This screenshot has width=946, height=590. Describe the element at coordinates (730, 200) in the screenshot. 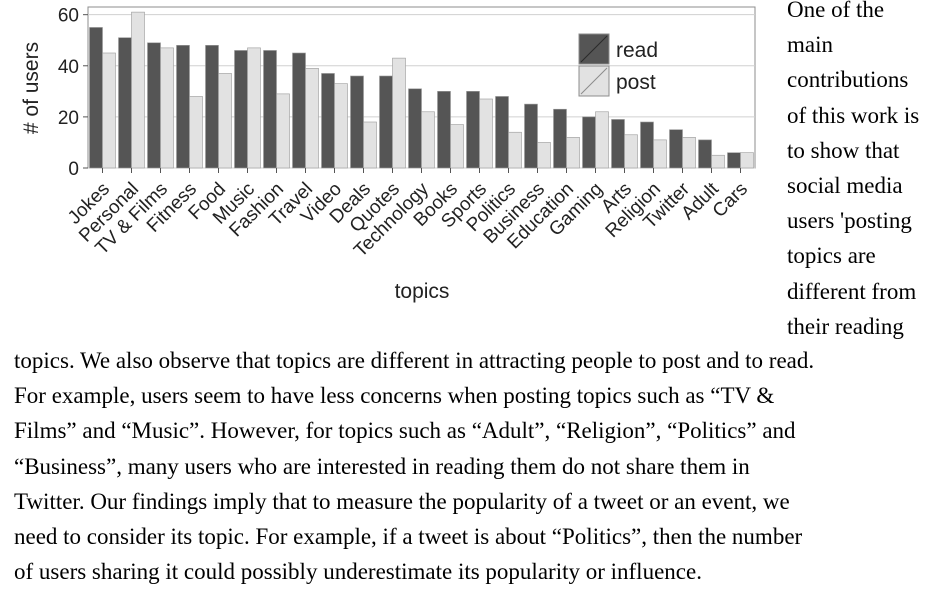

I see `x-tick-label: Cars` at that location.